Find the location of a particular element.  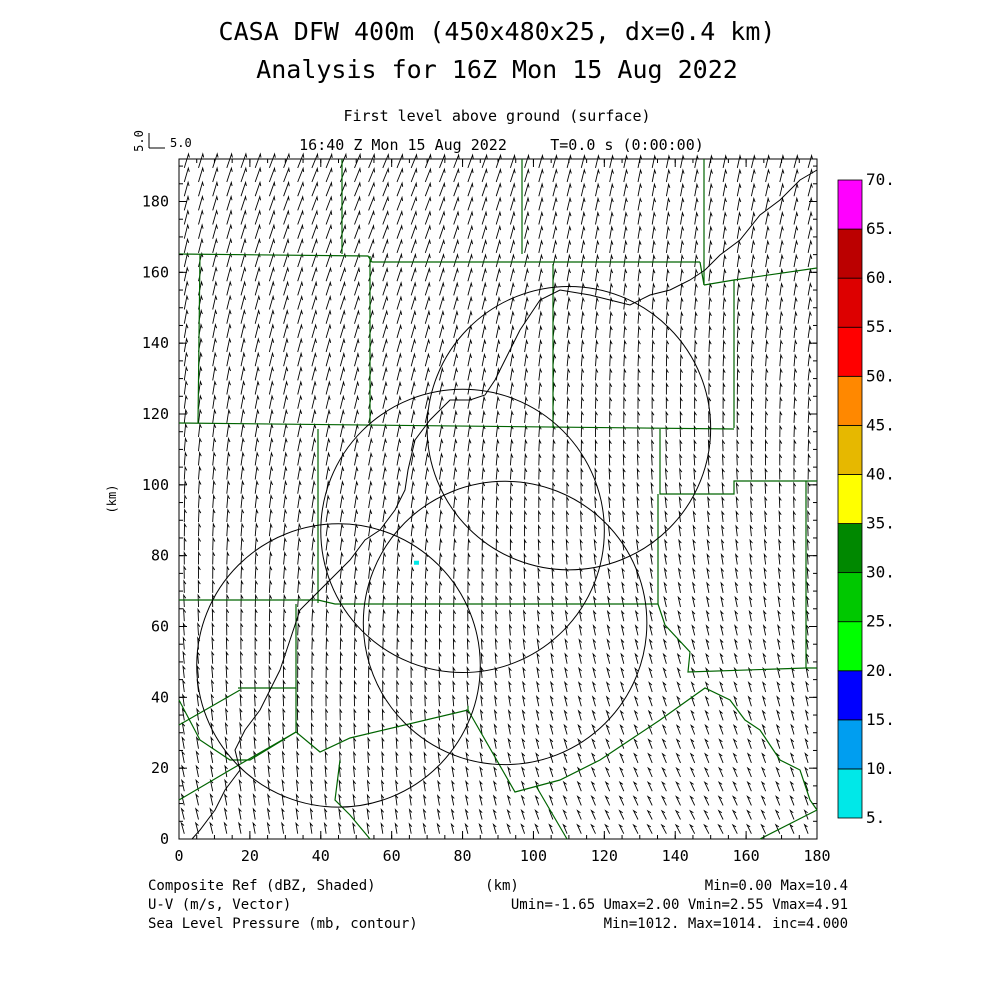

colorbar-label: 65. is located at coordinates (880, 228).